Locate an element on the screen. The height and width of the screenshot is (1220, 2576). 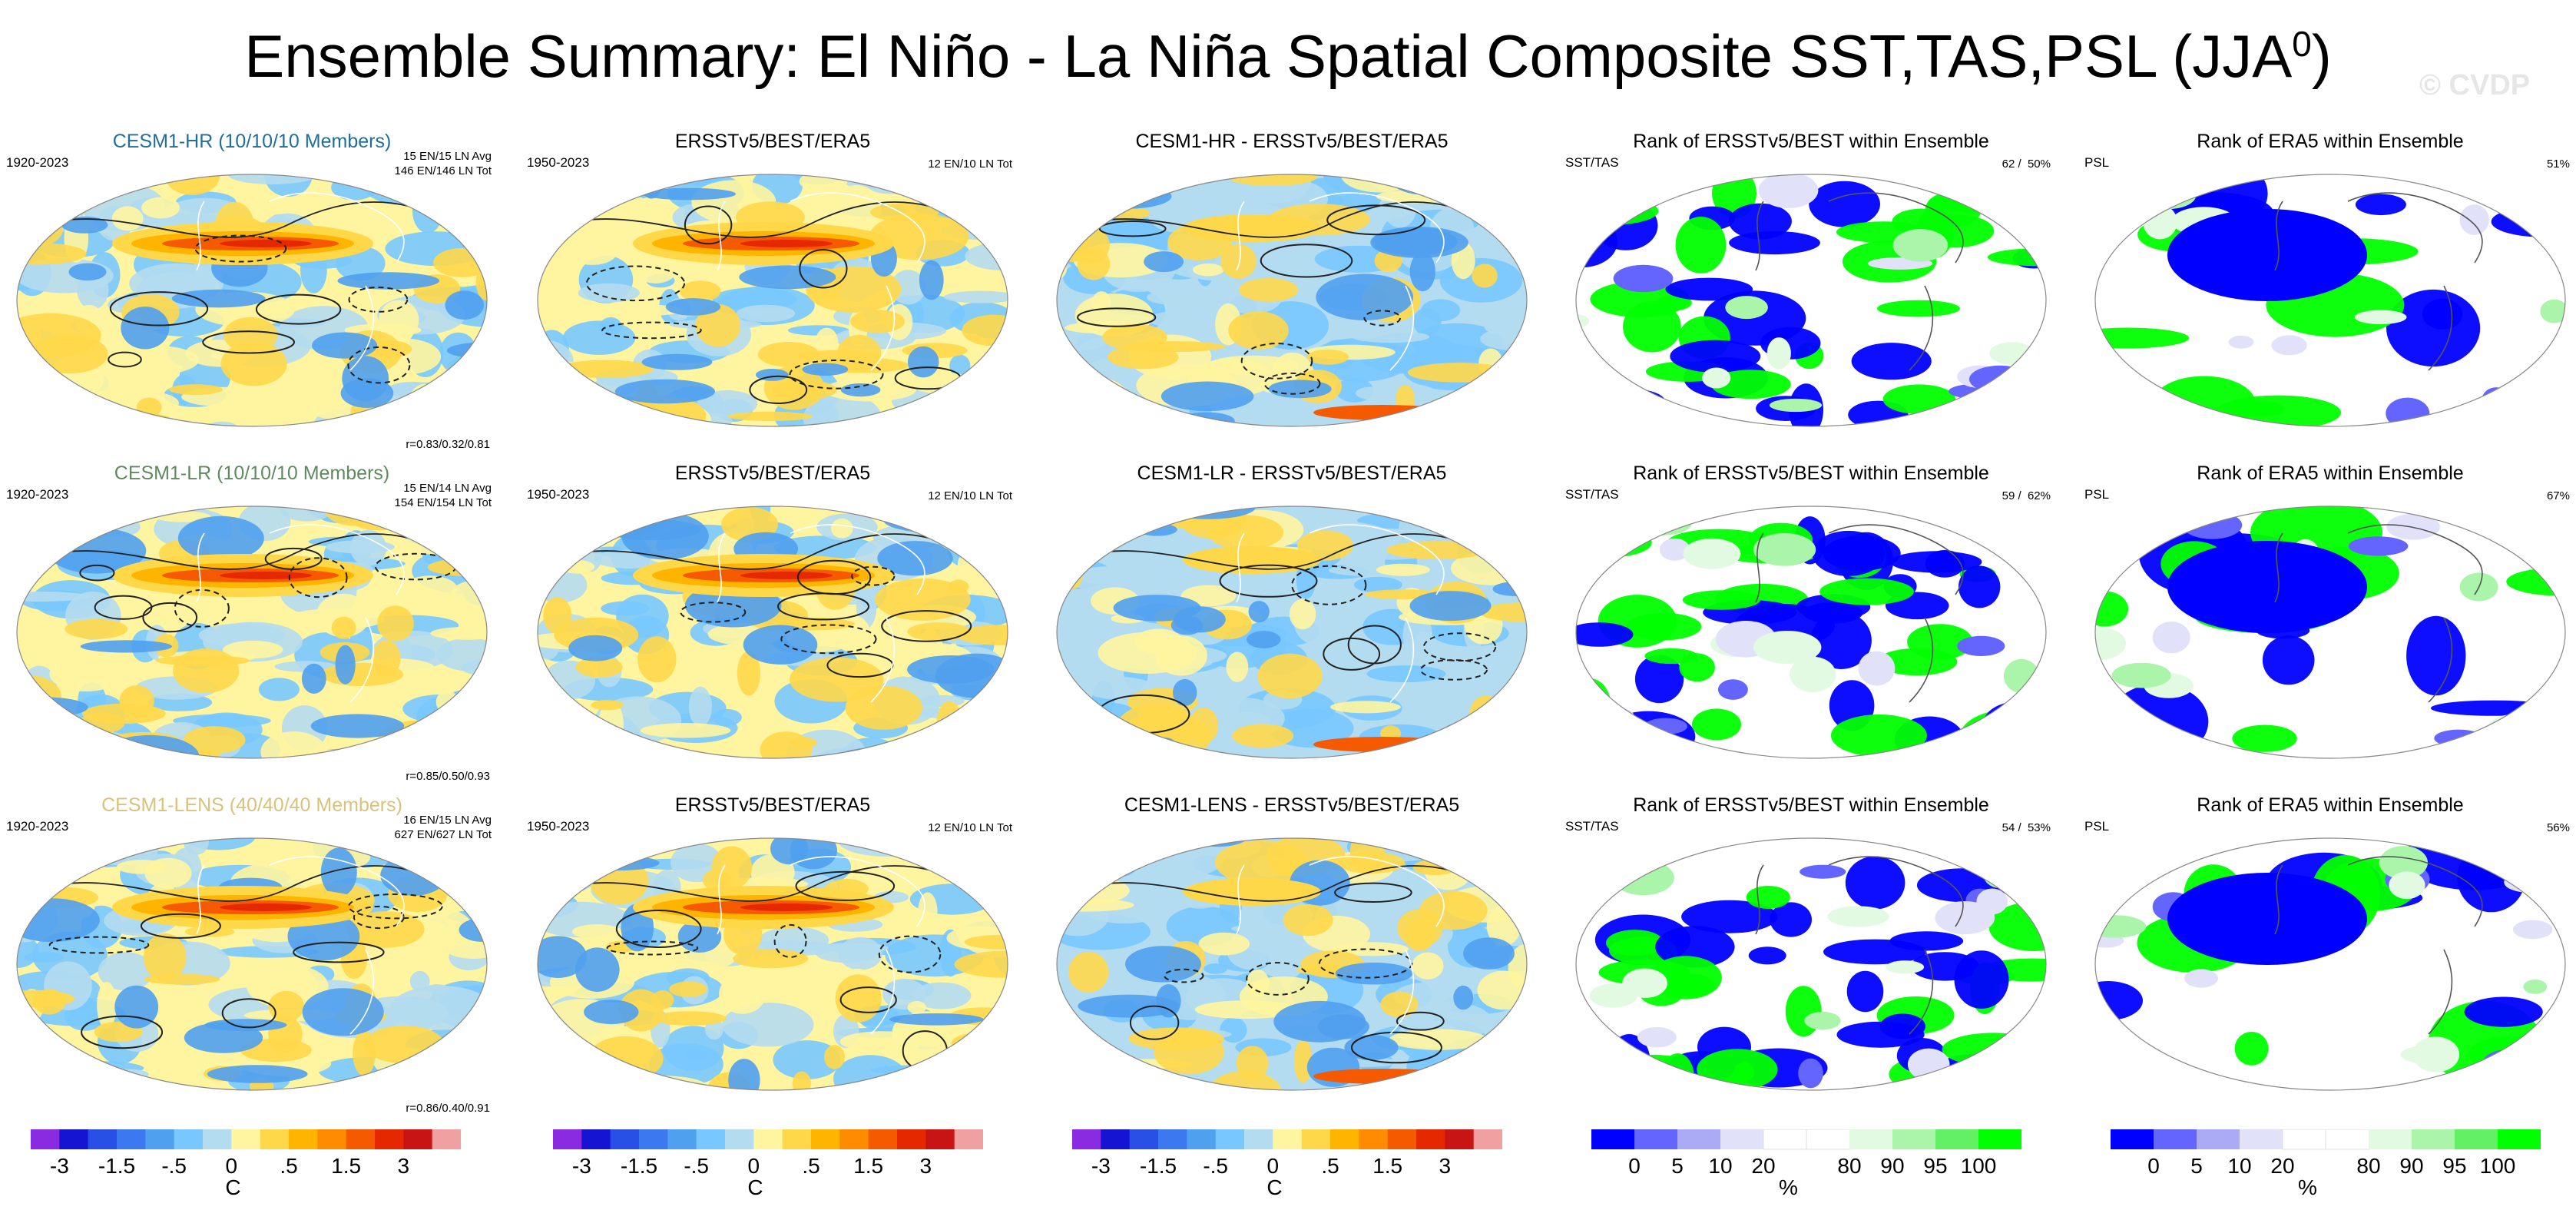
colorbar-unit: C is located at coordinates (755, 1187).